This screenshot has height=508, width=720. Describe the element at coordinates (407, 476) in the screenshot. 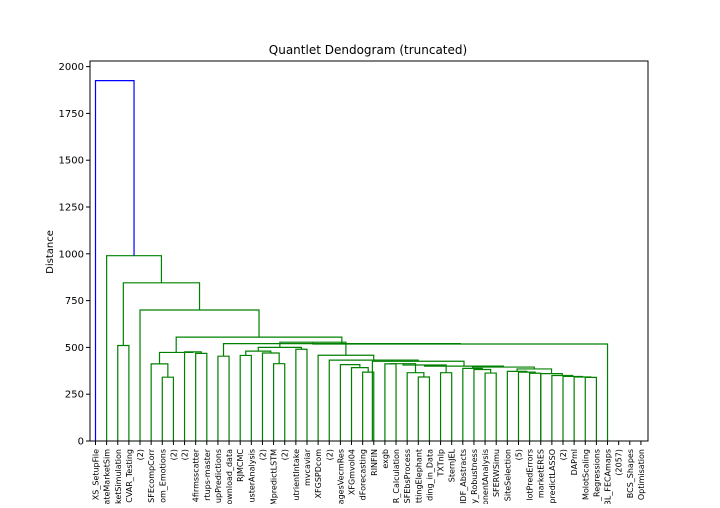

I see `leaf-label: SFEbsProcess` at that location.